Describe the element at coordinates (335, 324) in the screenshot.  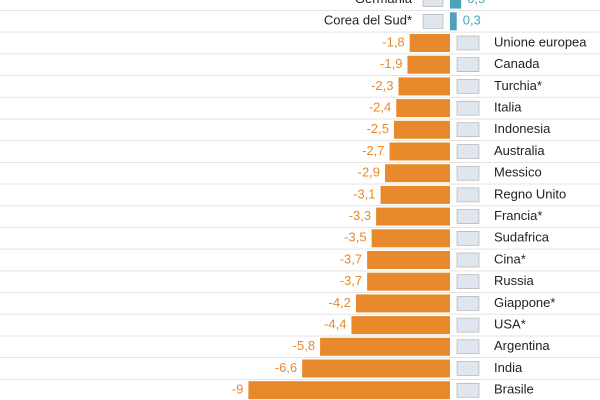
I see `value-label: -4,4` at that location.